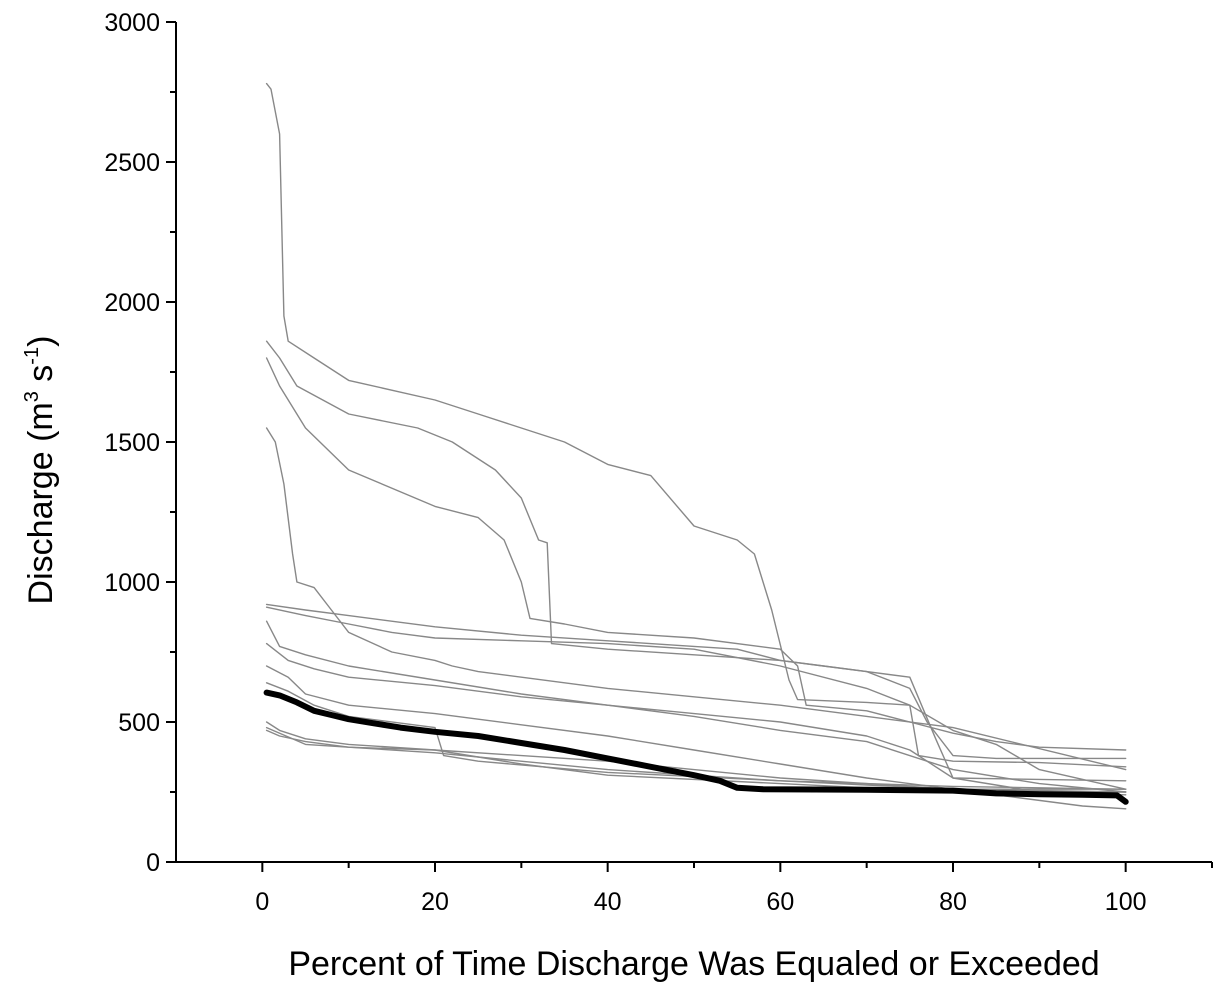 This screenshot has height=987, width=1224. I want to click on y-tick-label: 1000, so click(132, 583).